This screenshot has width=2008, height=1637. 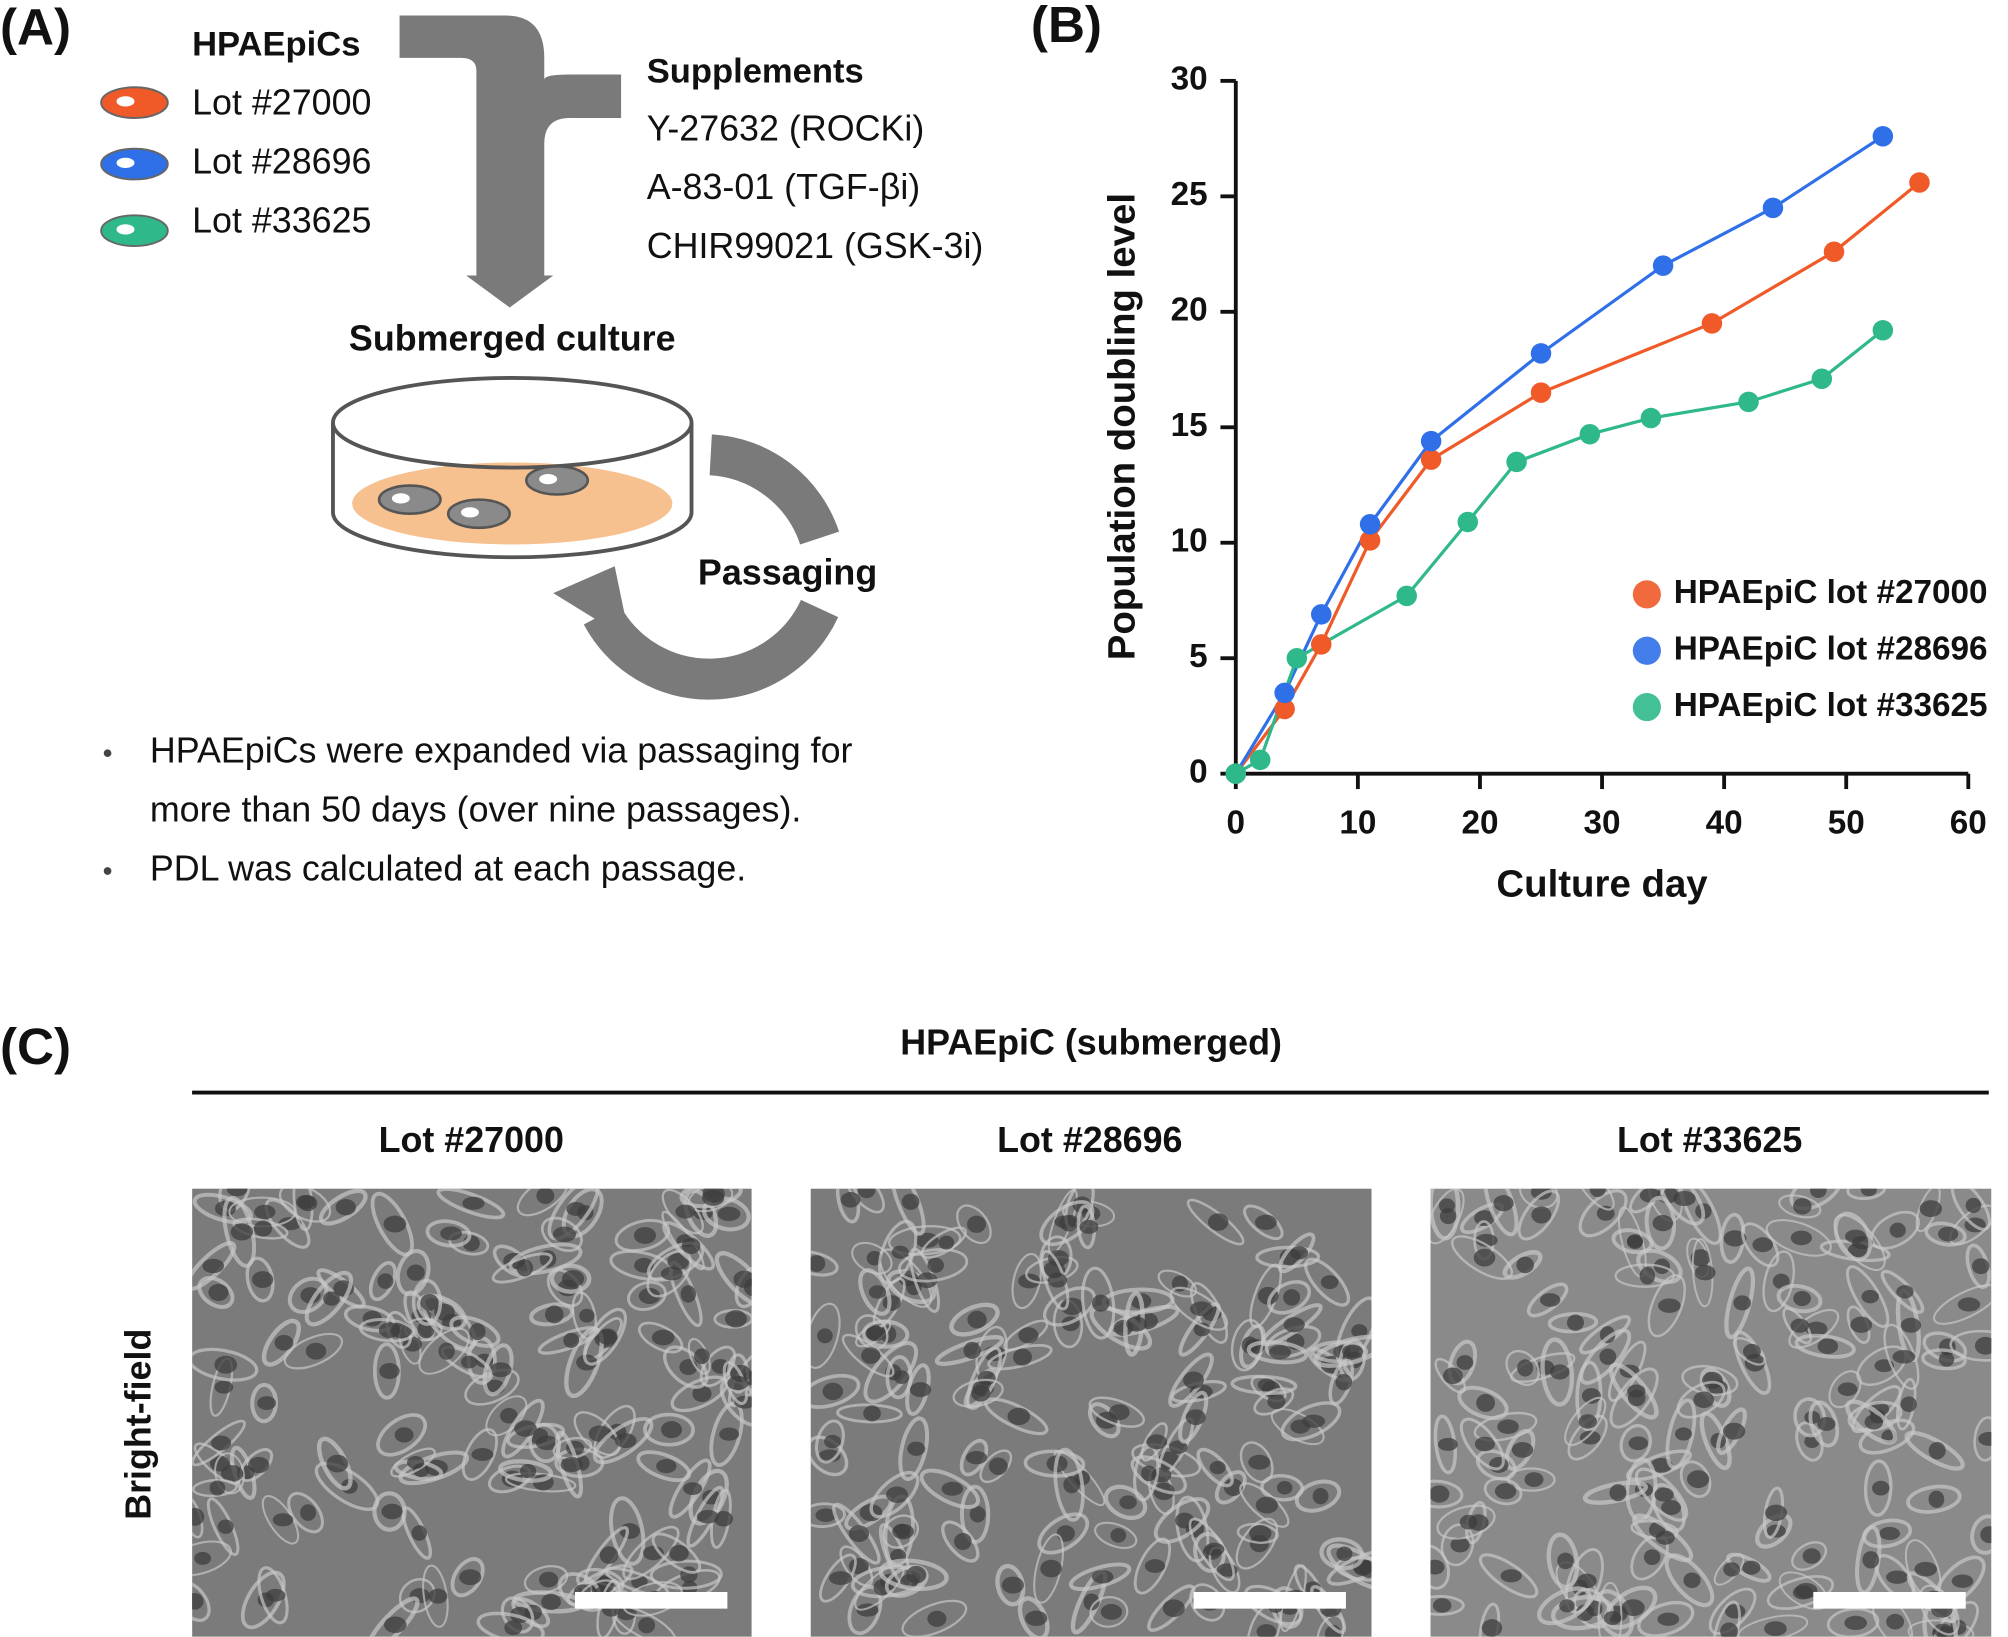 I want to click on column-label: Lot #28696, so click(x=1089, y=1140).